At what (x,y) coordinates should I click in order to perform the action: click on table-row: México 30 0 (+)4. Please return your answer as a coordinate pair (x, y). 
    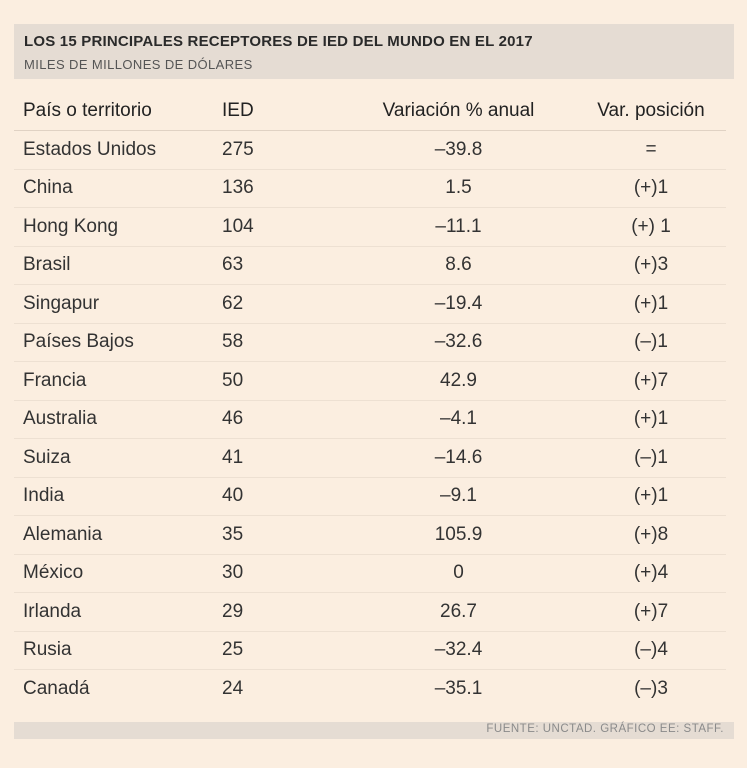
    Looking at the image, I should click on (370, 573).